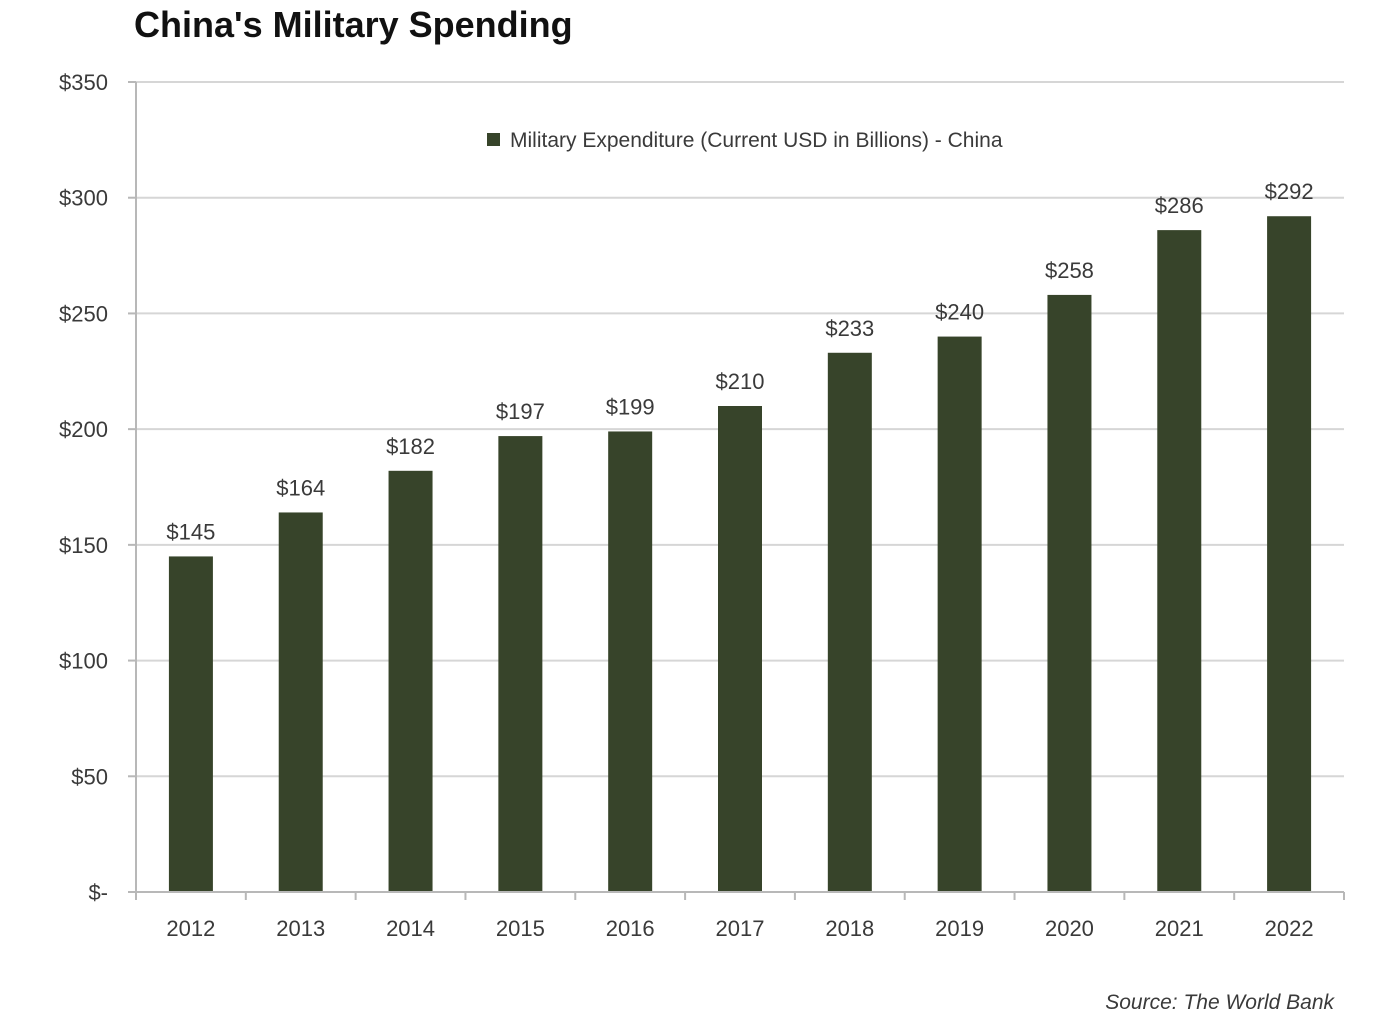  I want to click on x-tick-label: 2017, so click(740, 928).